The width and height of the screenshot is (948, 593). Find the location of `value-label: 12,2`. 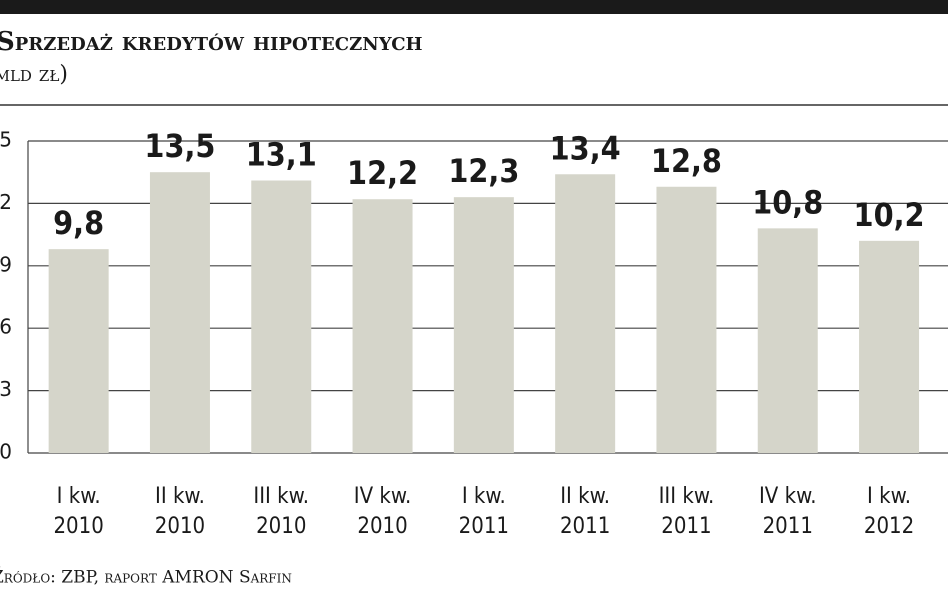

value-label: 12,2 is located at coordinates (382, 173).